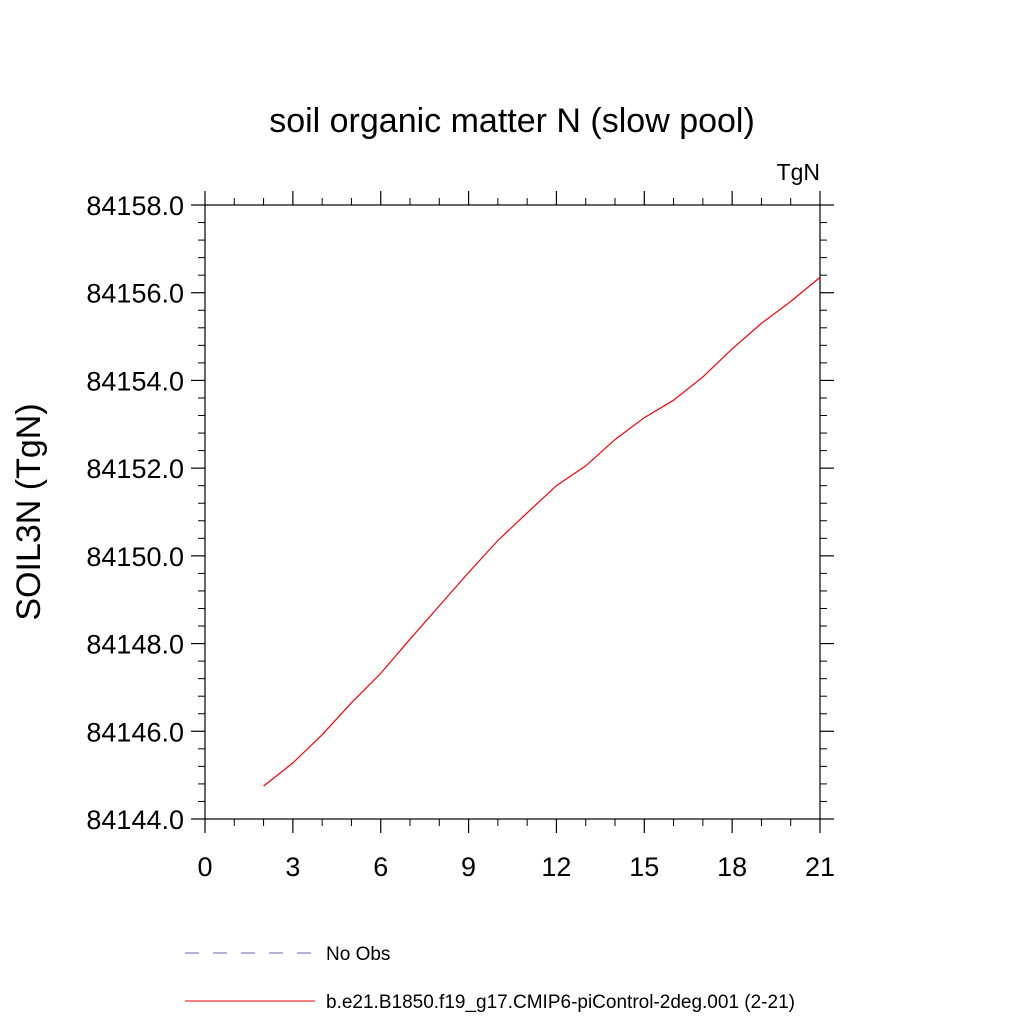 Image resolution: width=1024 pixels, height=1024 pixels. What do you see at coordinates (820, 867) in the screenshot?
I see `x-tick-label: 21` at bounding box center [820, 867].